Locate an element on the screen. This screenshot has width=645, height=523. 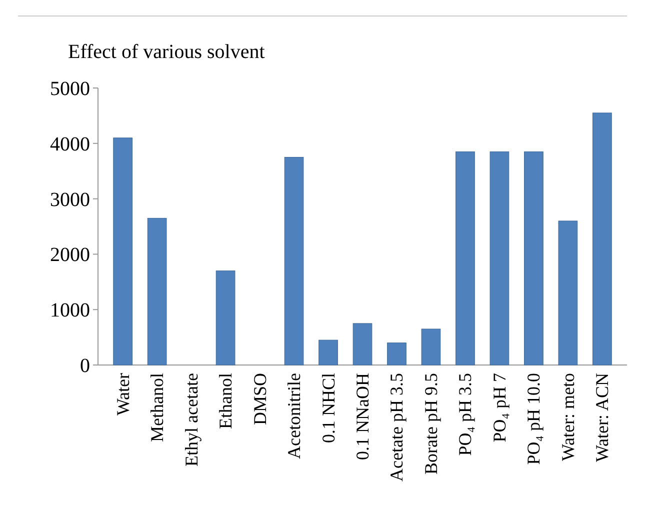
y-tick-label: 1000 is located at coordinates (70, 311).